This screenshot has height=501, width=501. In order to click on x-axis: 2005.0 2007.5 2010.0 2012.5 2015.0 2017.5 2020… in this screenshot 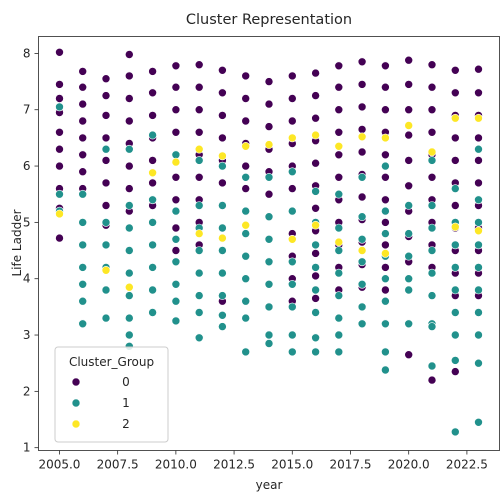, I will do `click(263, 461)`.